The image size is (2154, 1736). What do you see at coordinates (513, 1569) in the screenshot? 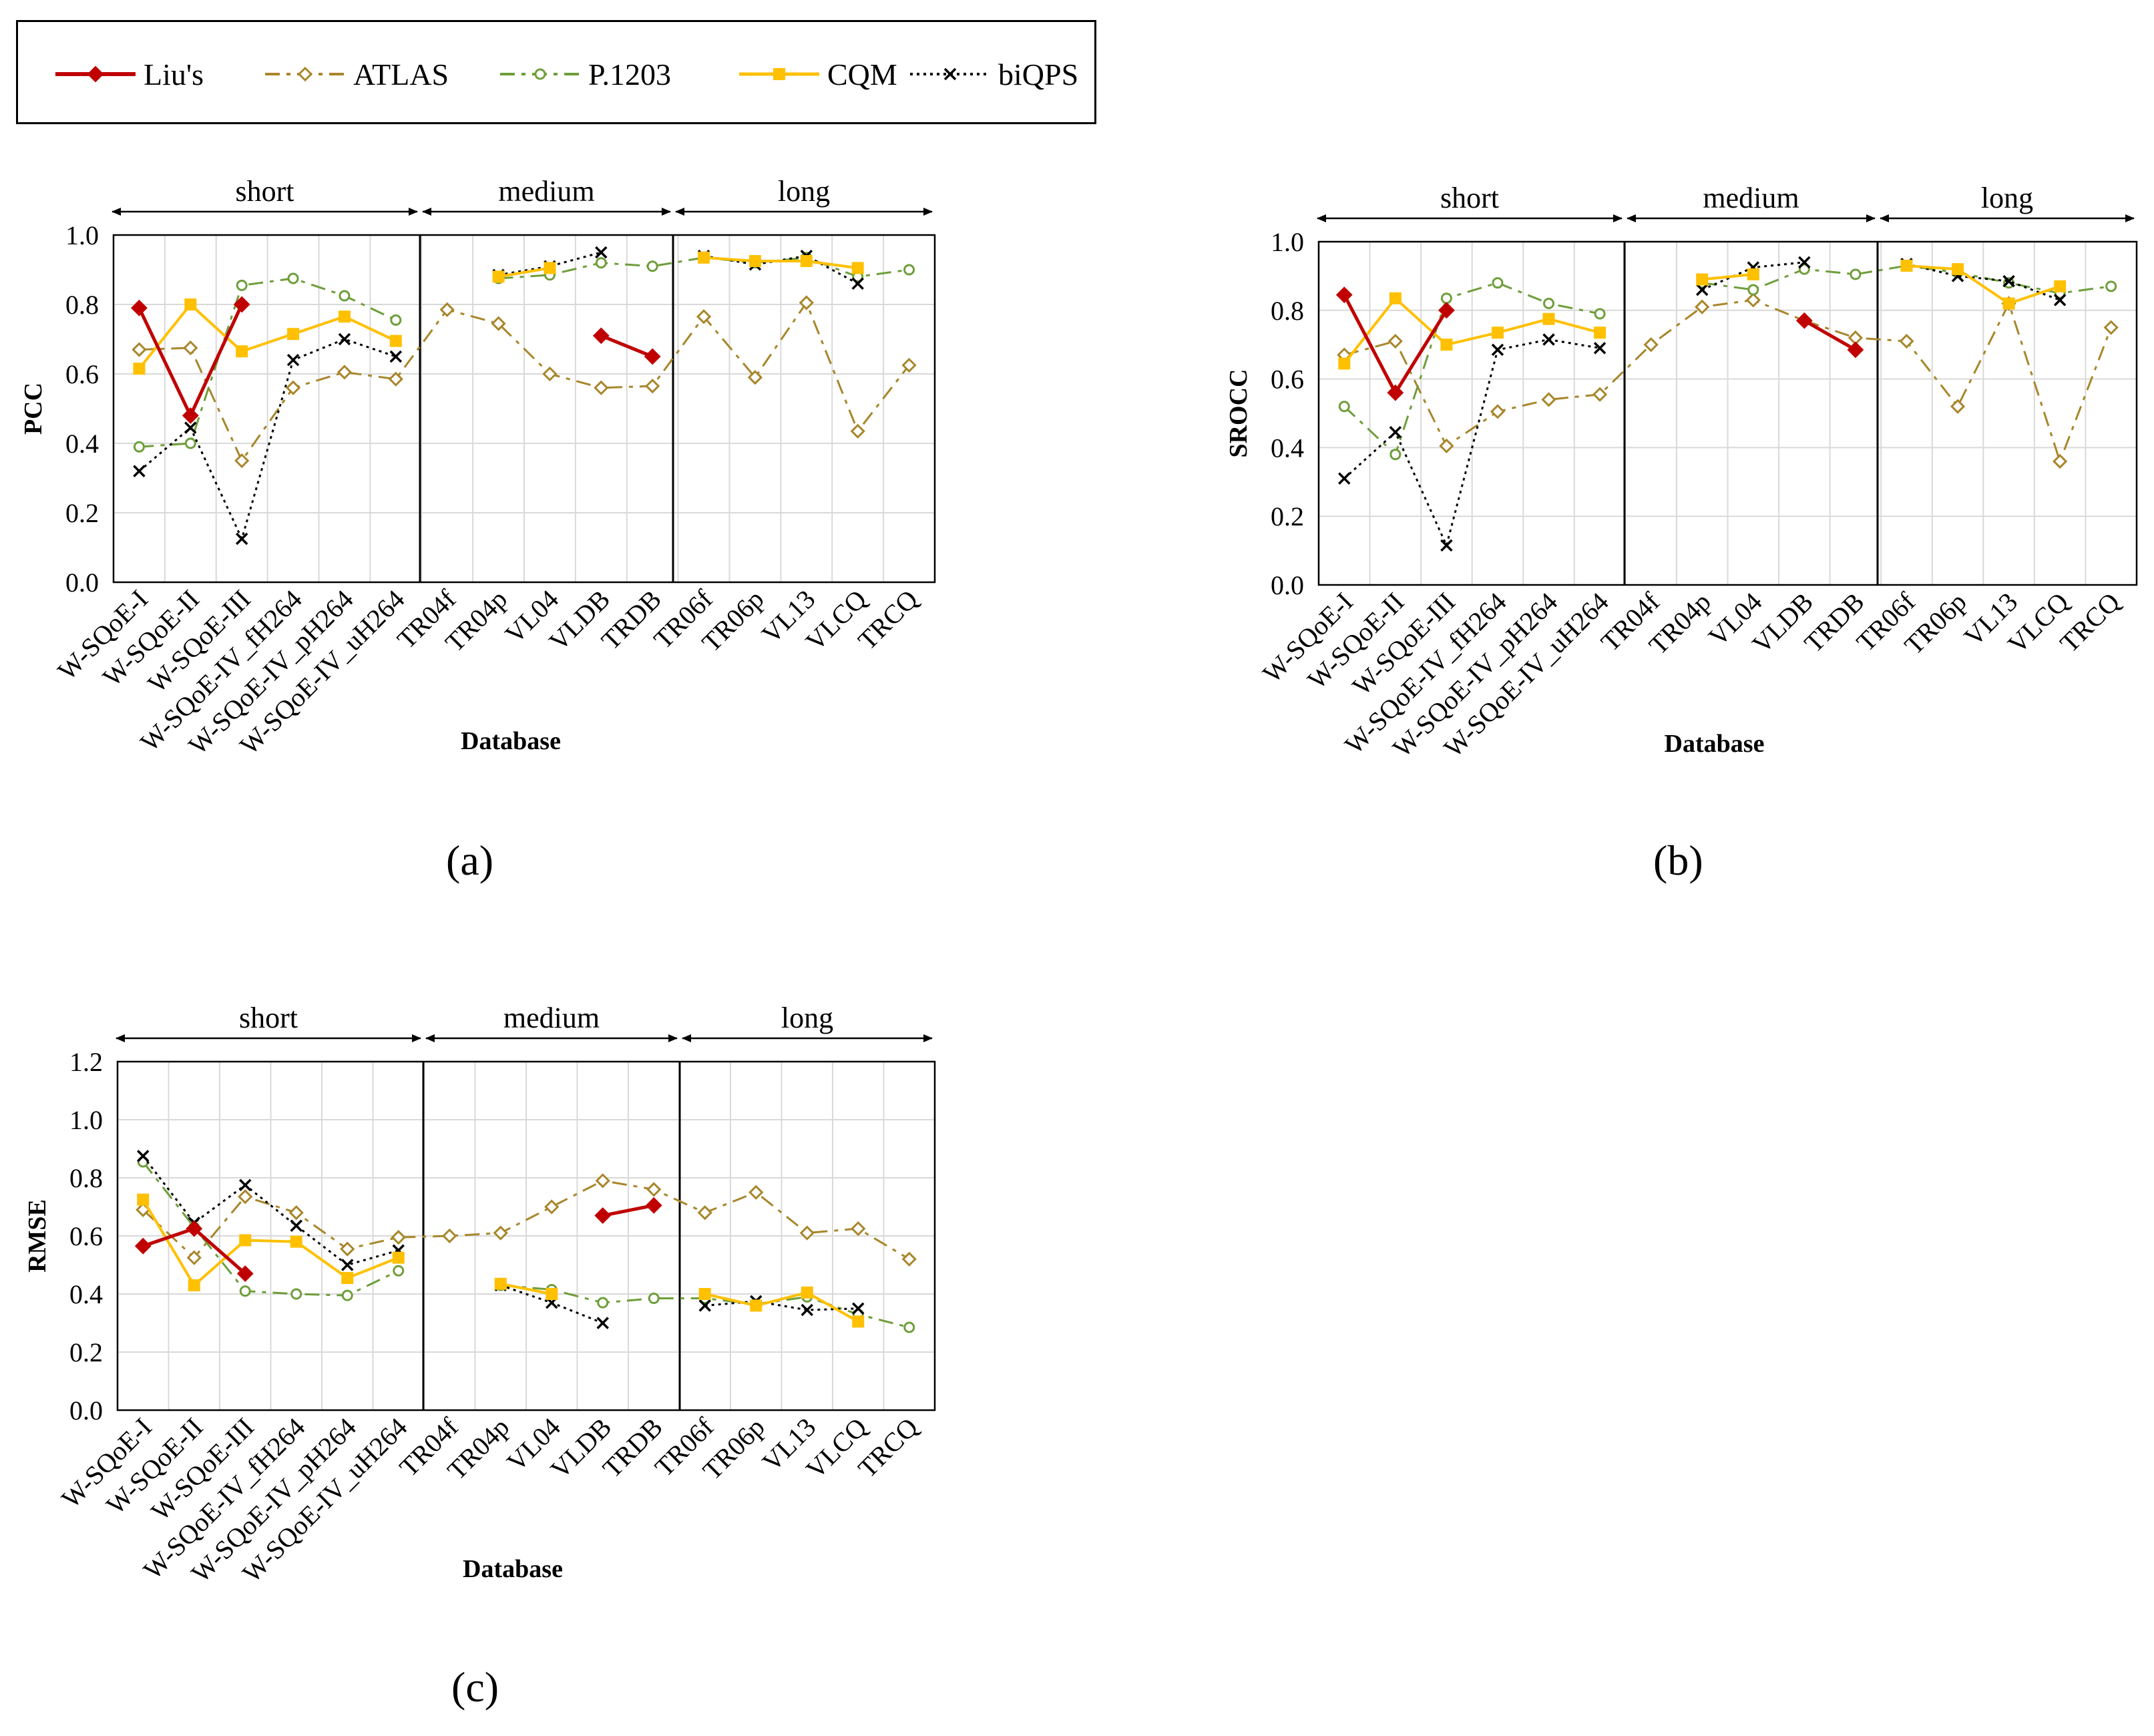
I see `x-axis-label: Database` at bounding box center [513, 1569].